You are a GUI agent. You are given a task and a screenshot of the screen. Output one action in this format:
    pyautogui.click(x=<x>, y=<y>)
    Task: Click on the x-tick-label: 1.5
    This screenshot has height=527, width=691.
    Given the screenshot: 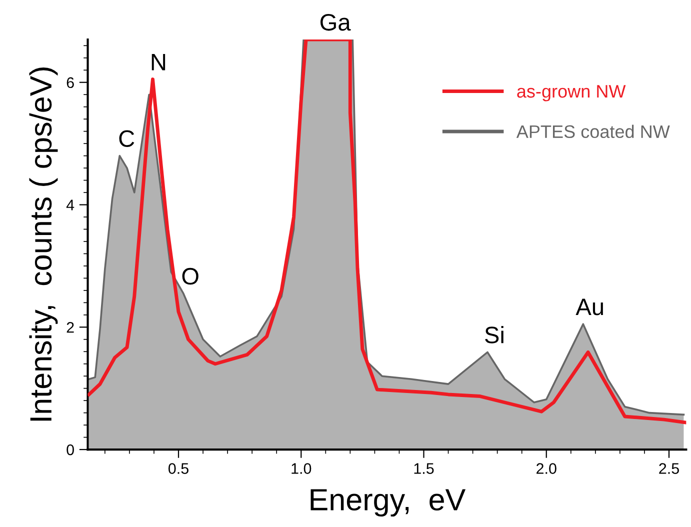 What is the action you would take?
    pyautogui.click(x=424, y=468)
    